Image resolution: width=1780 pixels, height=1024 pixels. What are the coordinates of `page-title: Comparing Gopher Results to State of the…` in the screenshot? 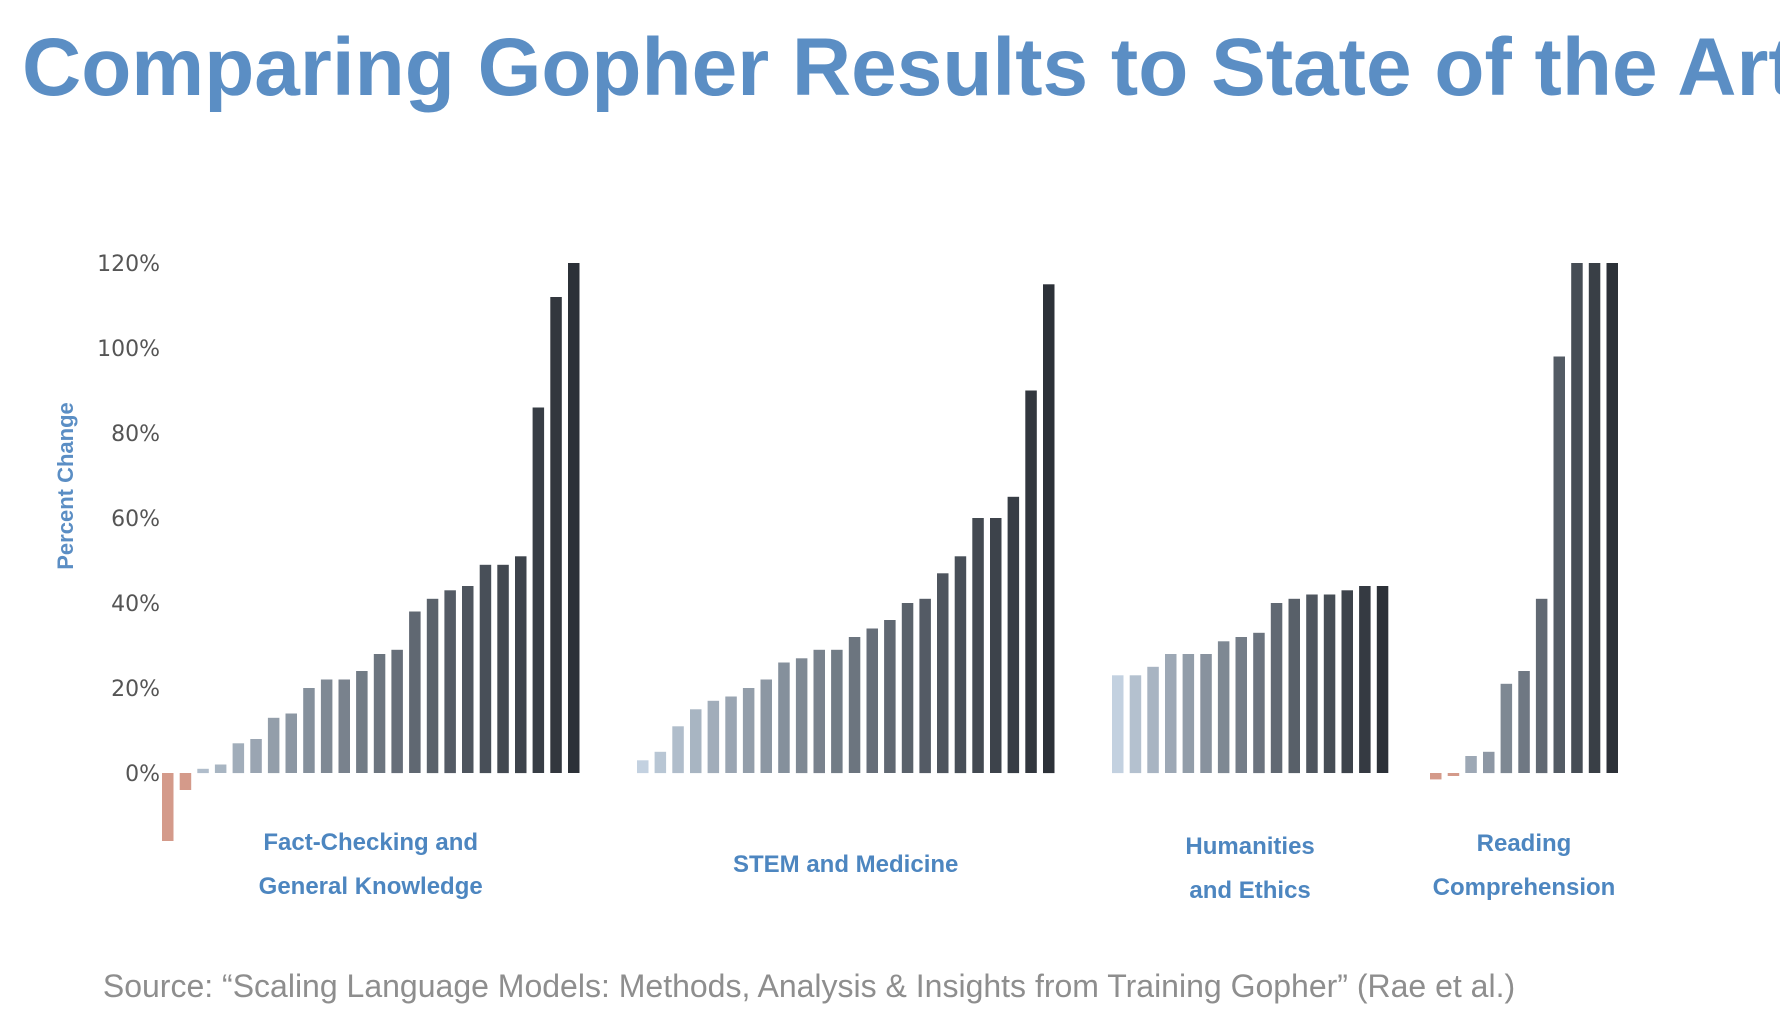 It's located at (901, 67).